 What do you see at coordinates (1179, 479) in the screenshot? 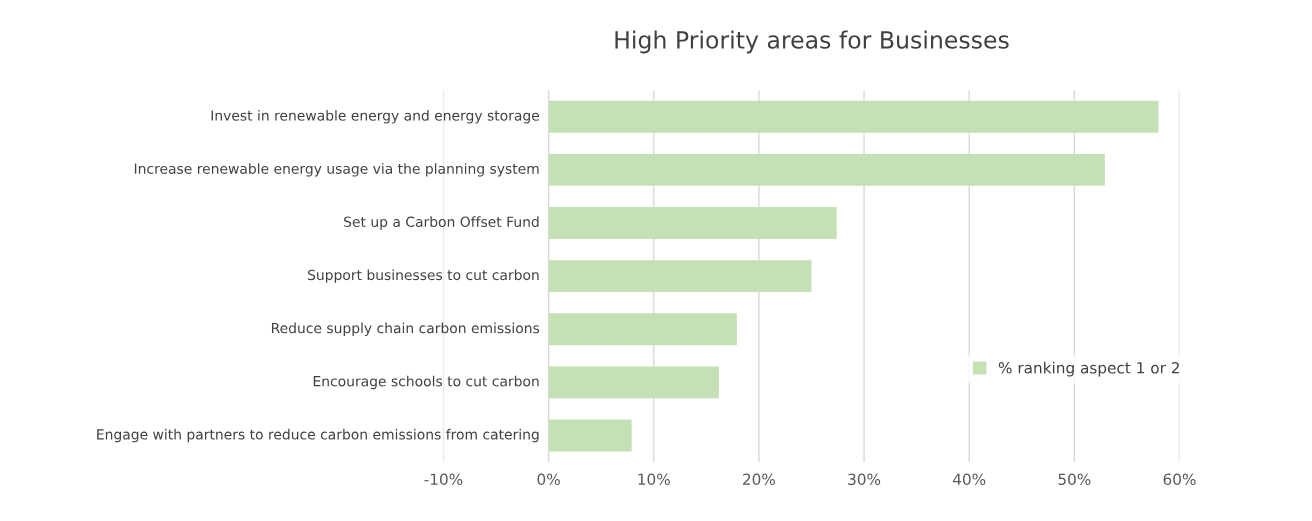
I see `x-tick-label: 60%` at bounding box center [1179, 479].